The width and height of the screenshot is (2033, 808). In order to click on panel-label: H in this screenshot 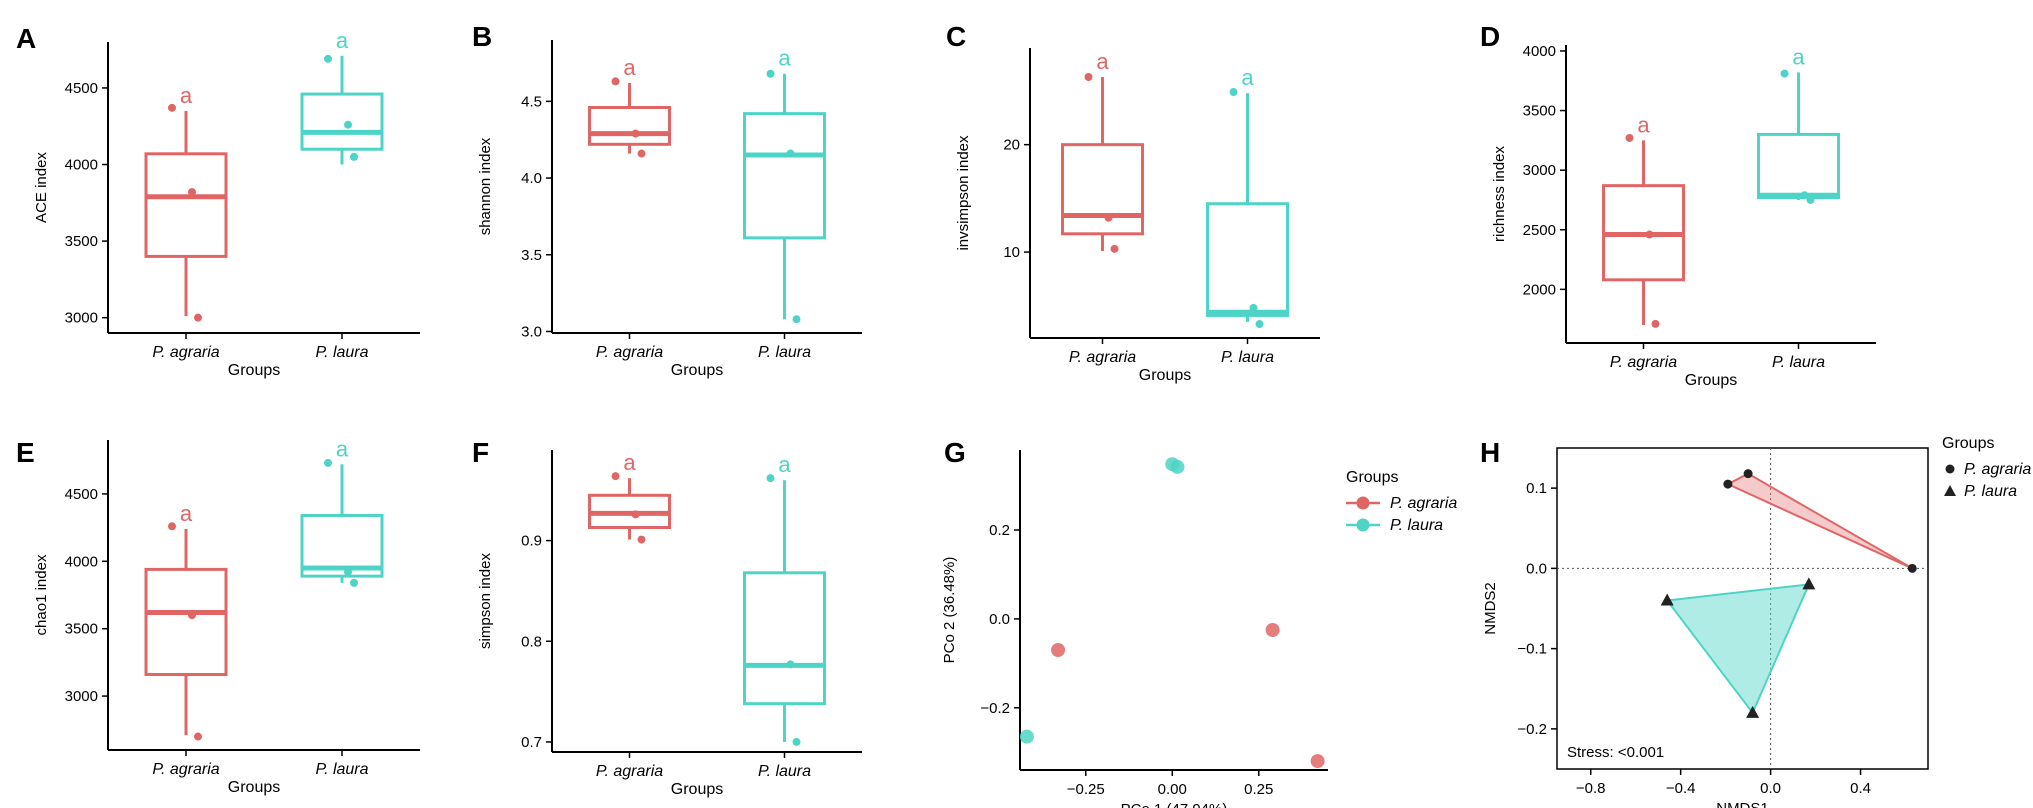, I will do `click(1490, 452)`.